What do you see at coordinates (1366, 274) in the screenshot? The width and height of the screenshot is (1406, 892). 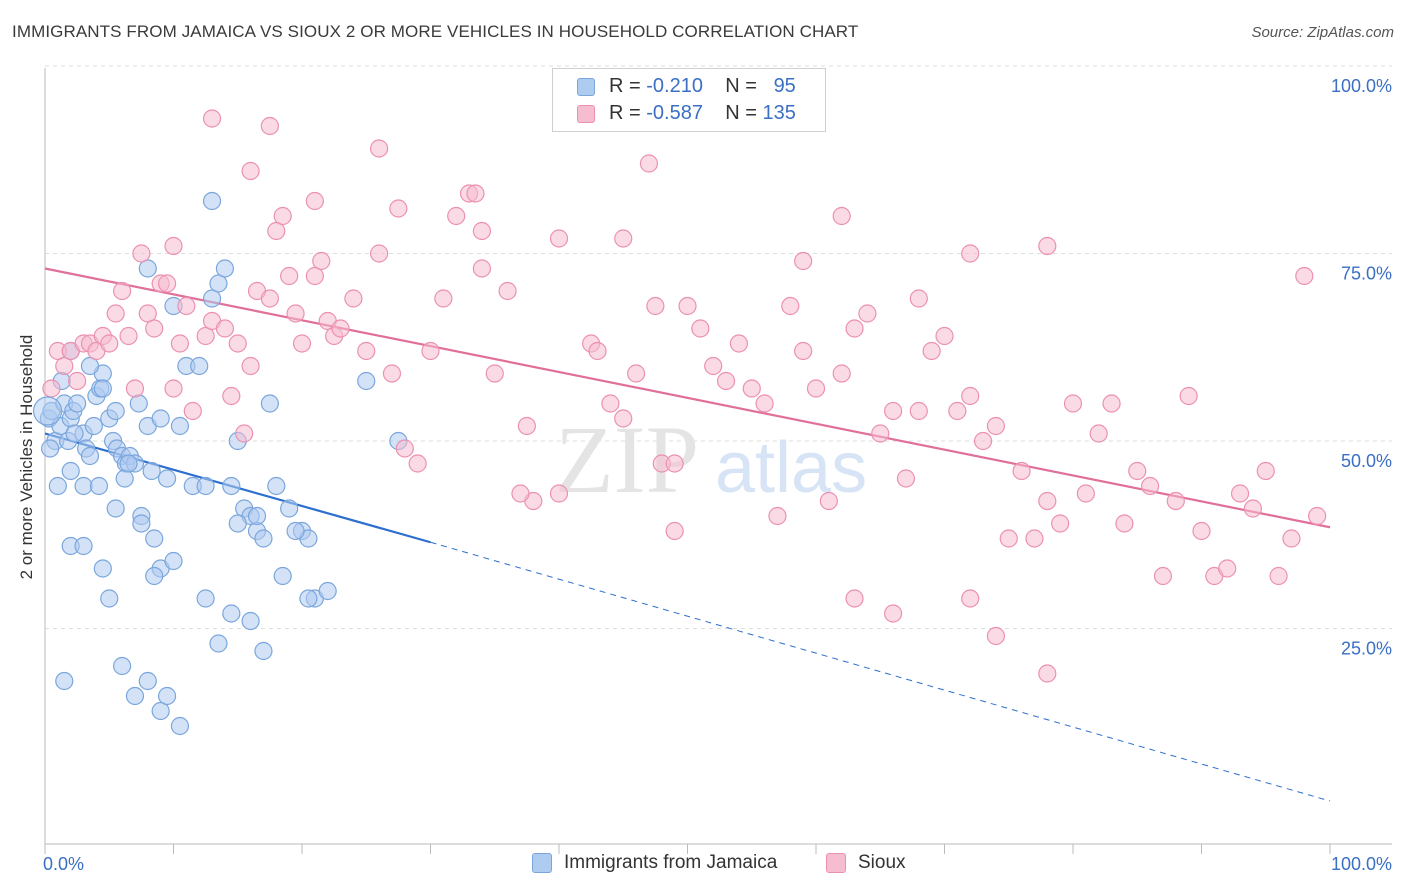 I see `y-tick-label: 75.0%` at bounding box center [1366, 274].